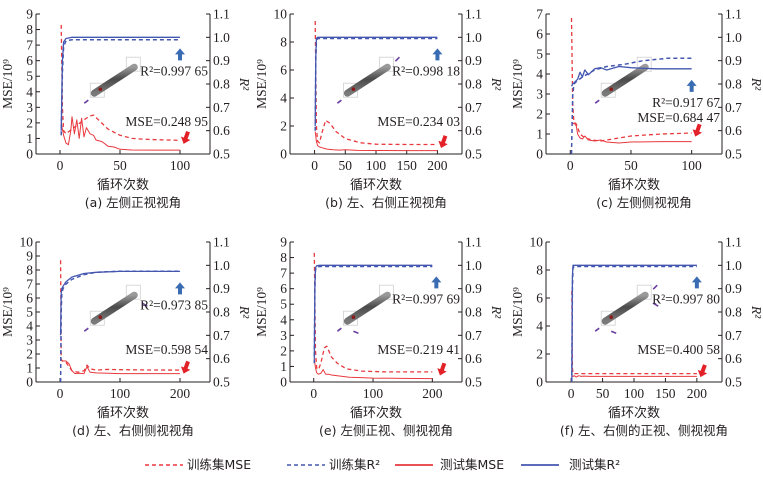 Image resolution: width=763 pixels, height=479 pixels. Describe the element at coordinates (386, 202) in the screenshot. I see `subplot-caption: (b) 左、右侧正视视角` at that location.